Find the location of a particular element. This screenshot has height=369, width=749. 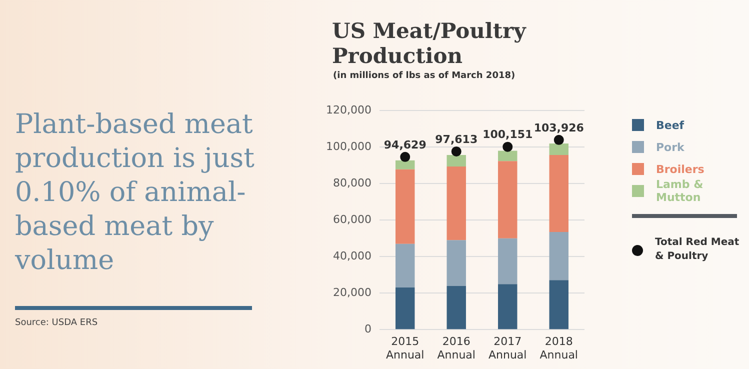

y-tick-label: 120,000 is located at coordinates (349, 109).